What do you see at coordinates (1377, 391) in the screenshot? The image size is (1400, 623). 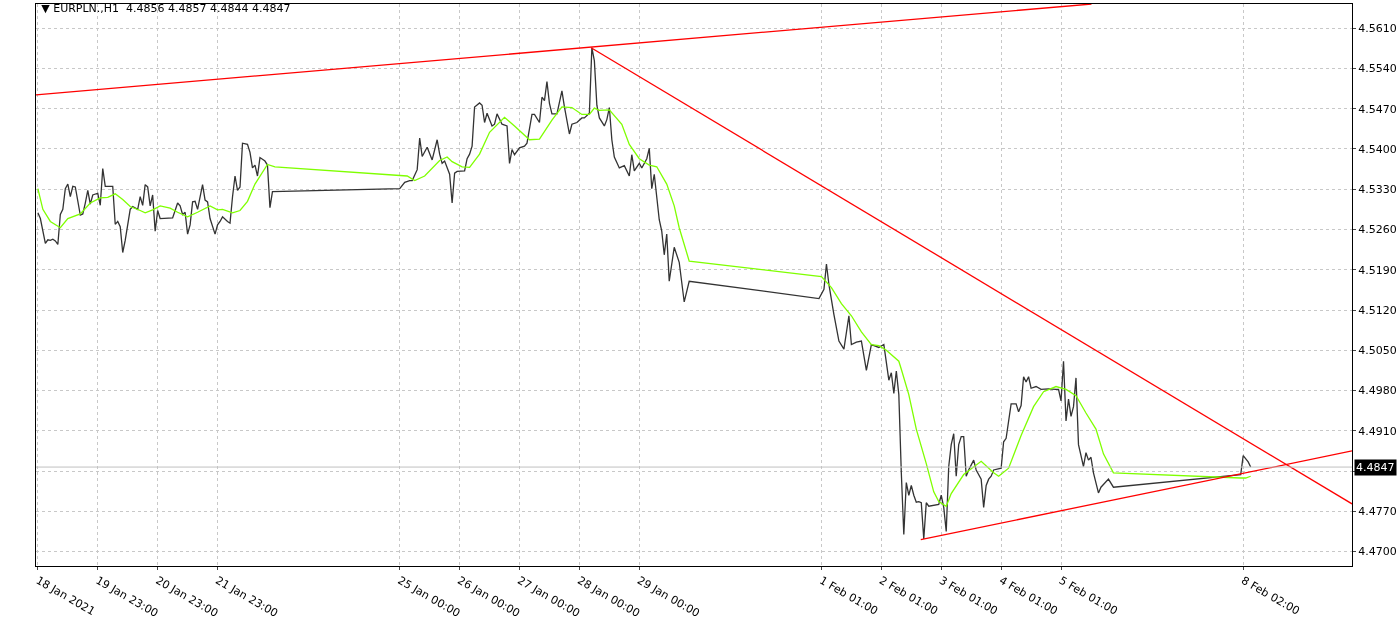 I see `y-tick-label: 4.4980` at bounding box center [1377, 391].